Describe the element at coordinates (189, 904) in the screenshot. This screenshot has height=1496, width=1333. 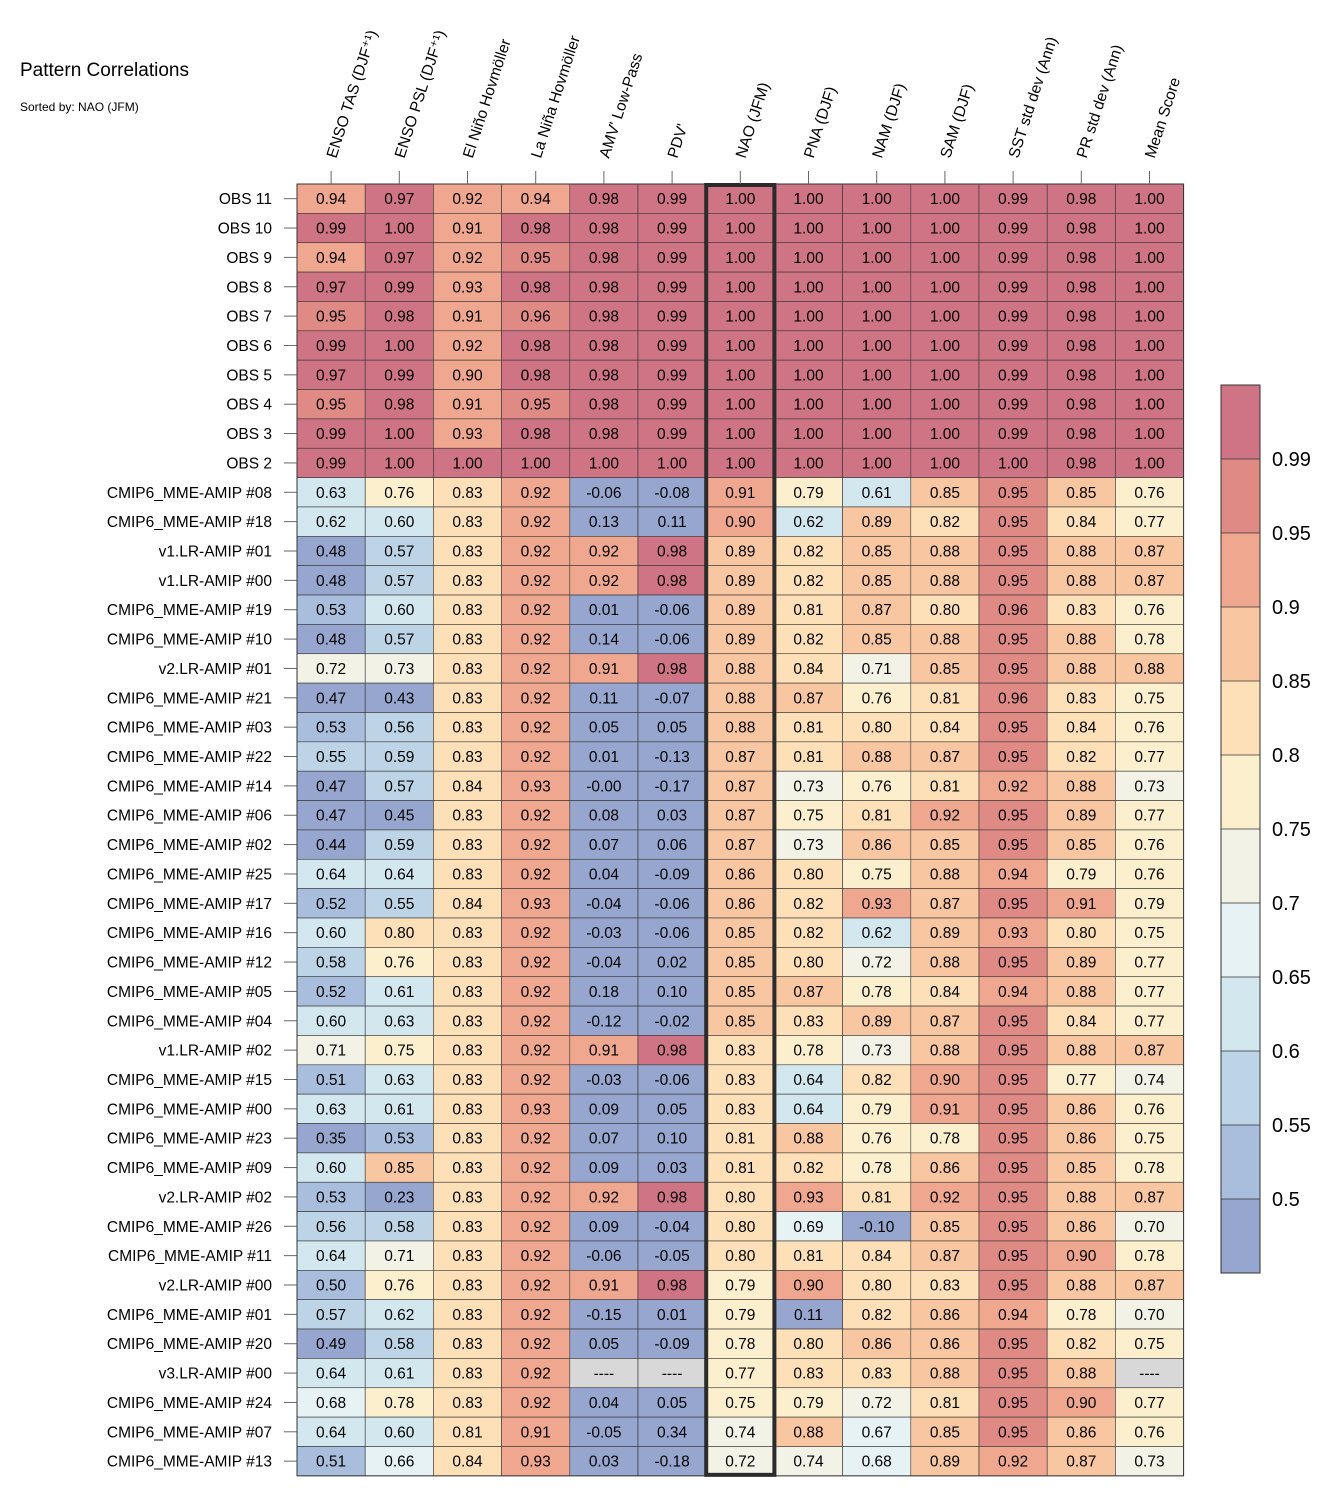
I see `row-label: CMIP6_MME-AMIP #17` at that location.